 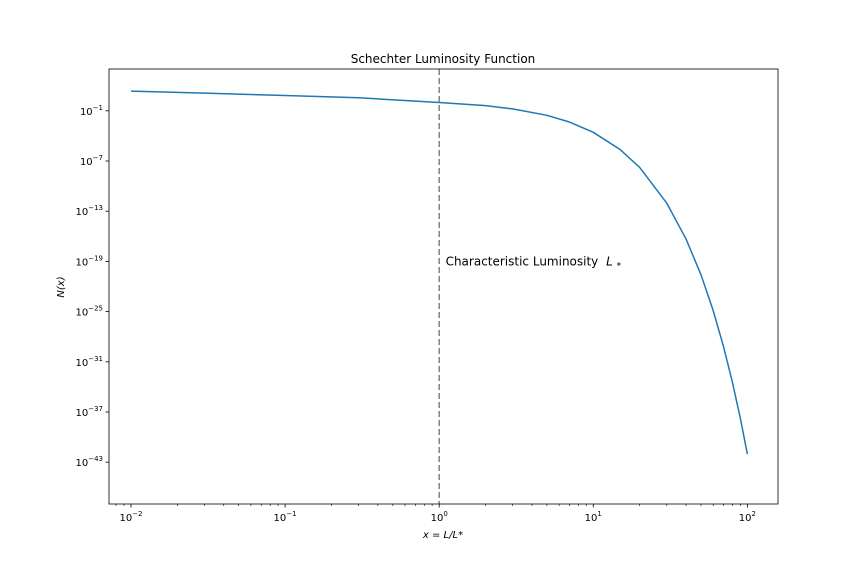 I want to click on x-tick-label: 10², so click(x=747, y=517).